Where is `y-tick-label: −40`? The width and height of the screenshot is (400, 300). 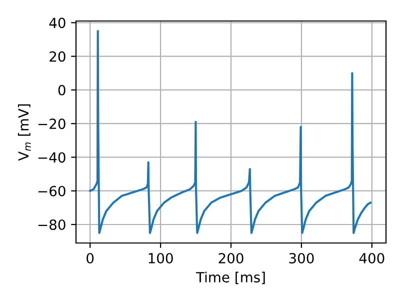
y-tick-label: −40 is located at coordinates (52, 157).